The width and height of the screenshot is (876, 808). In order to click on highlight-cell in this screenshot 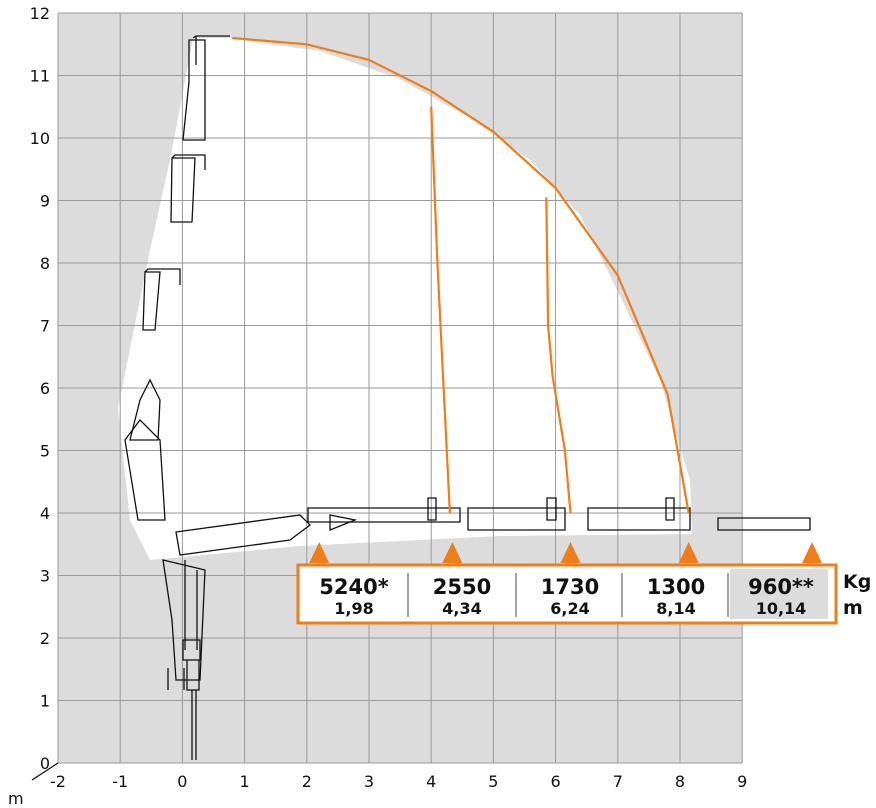, I will do `click(779, 594)`.